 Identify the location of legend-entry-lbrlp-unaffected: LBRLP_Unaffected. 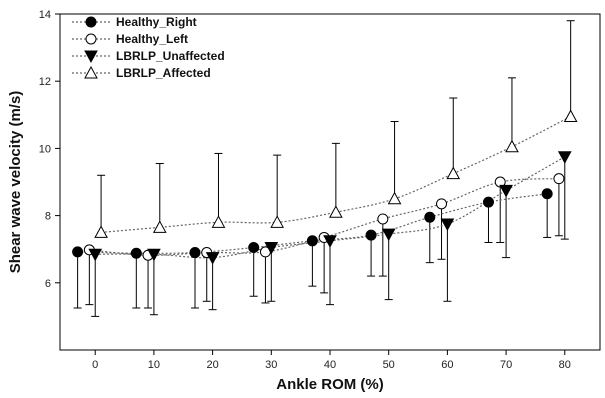
(148, 56).